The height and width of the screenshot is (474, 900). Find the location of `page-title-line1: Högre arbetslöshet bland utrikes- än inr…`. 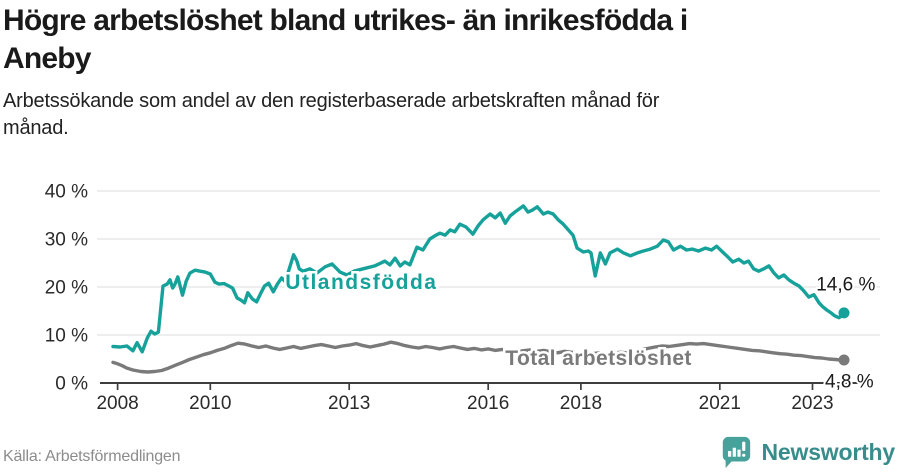

page-title-line1: Högre arbetslöshet bland utrikes- än inr… is located at coordinates (345, 20).